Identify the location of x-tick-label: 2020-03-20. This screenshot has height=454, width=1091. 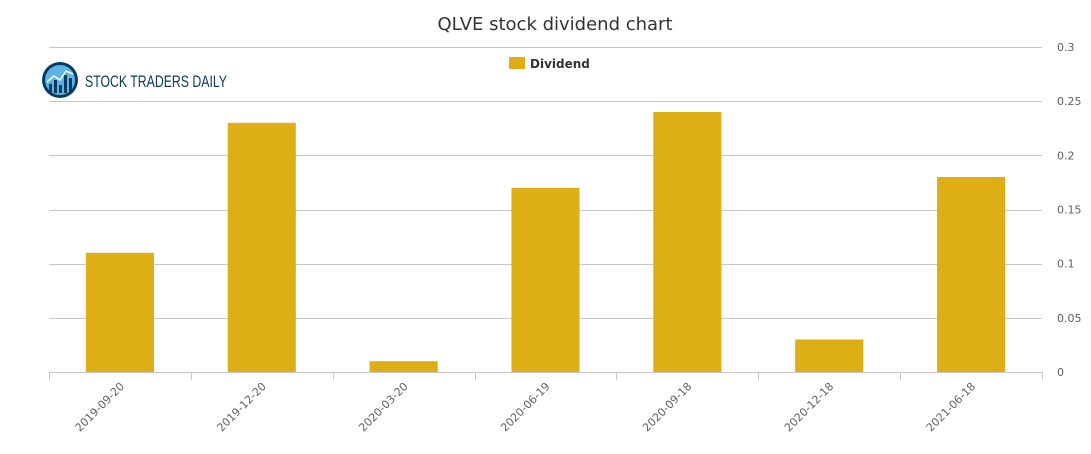
(383, 407).